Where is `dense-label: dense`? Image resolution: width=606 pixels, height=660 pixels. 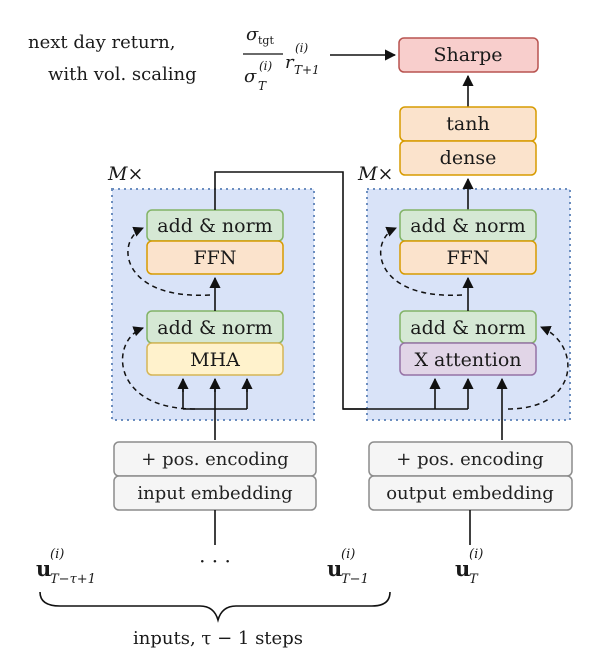 dense-label: dense is located at coordinates (468, 158).